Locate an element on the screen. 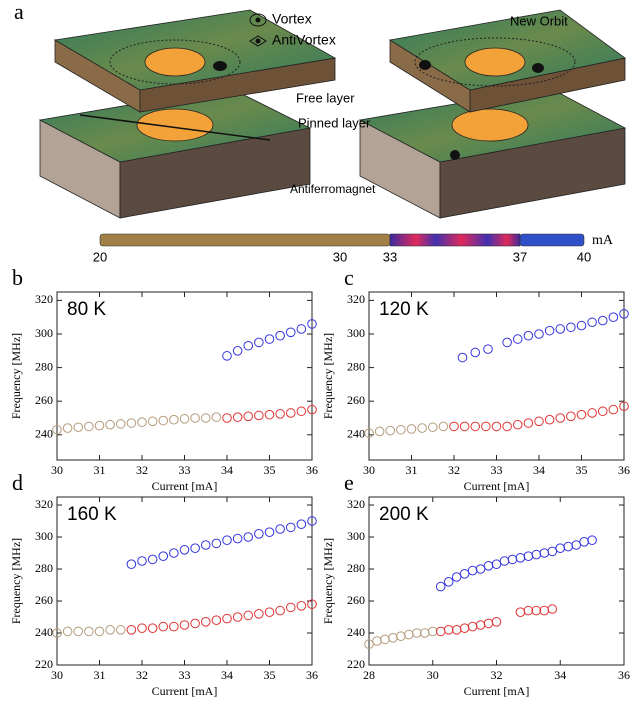 The height and width of the screenshot is (705, 632). y-tick-label: 300 is located at coordinates (44, 333).